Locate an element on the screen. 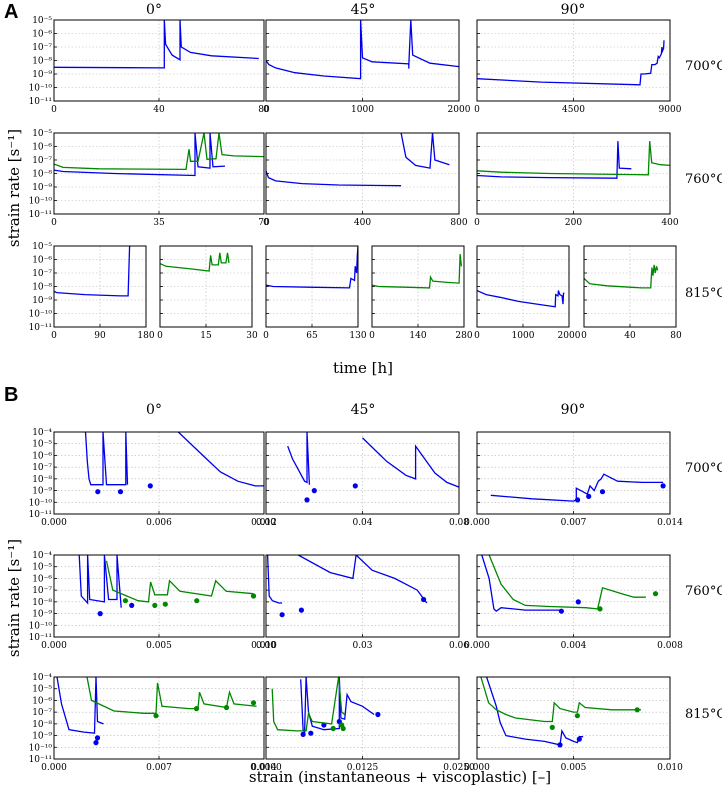 This screenshot has height=791, width=722. b-ylabel: strain rate [s⁻¹] is located at coordinates (14, 598).